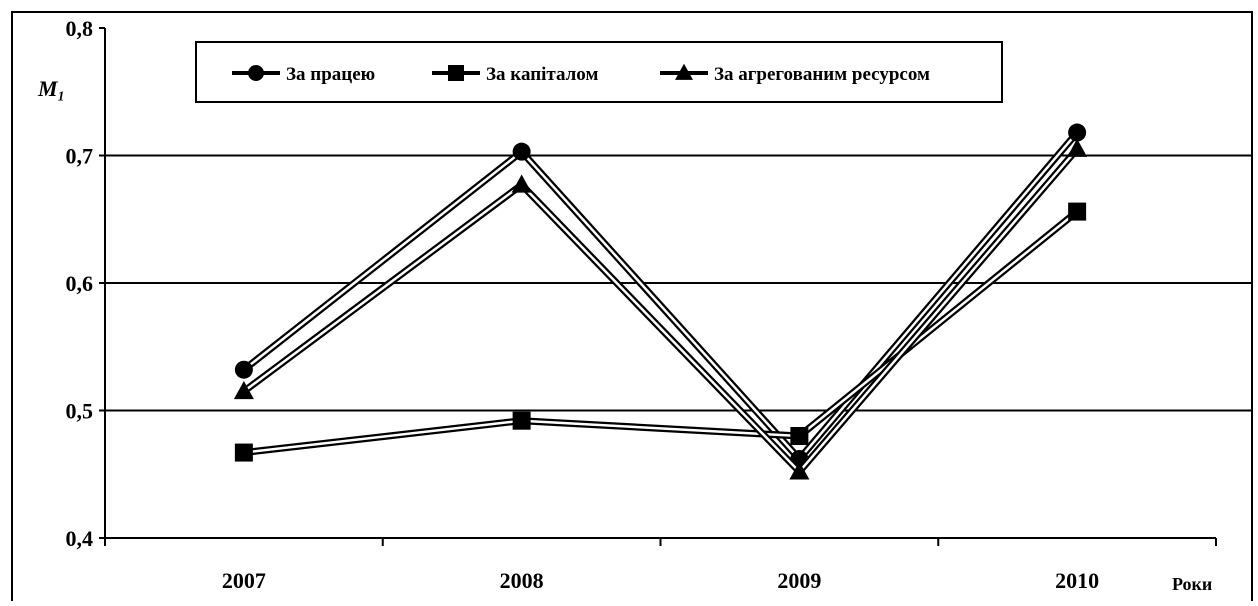 This screenshot has width=1258, height=606. I want to click on x-tick-label-1: 2008, so click(522, 580).